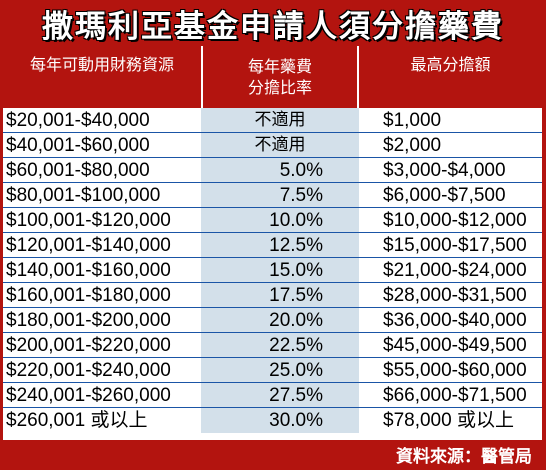  I want to click on table-row: $20,001-$40,000 不適用 $1,000, so click(272, 120).